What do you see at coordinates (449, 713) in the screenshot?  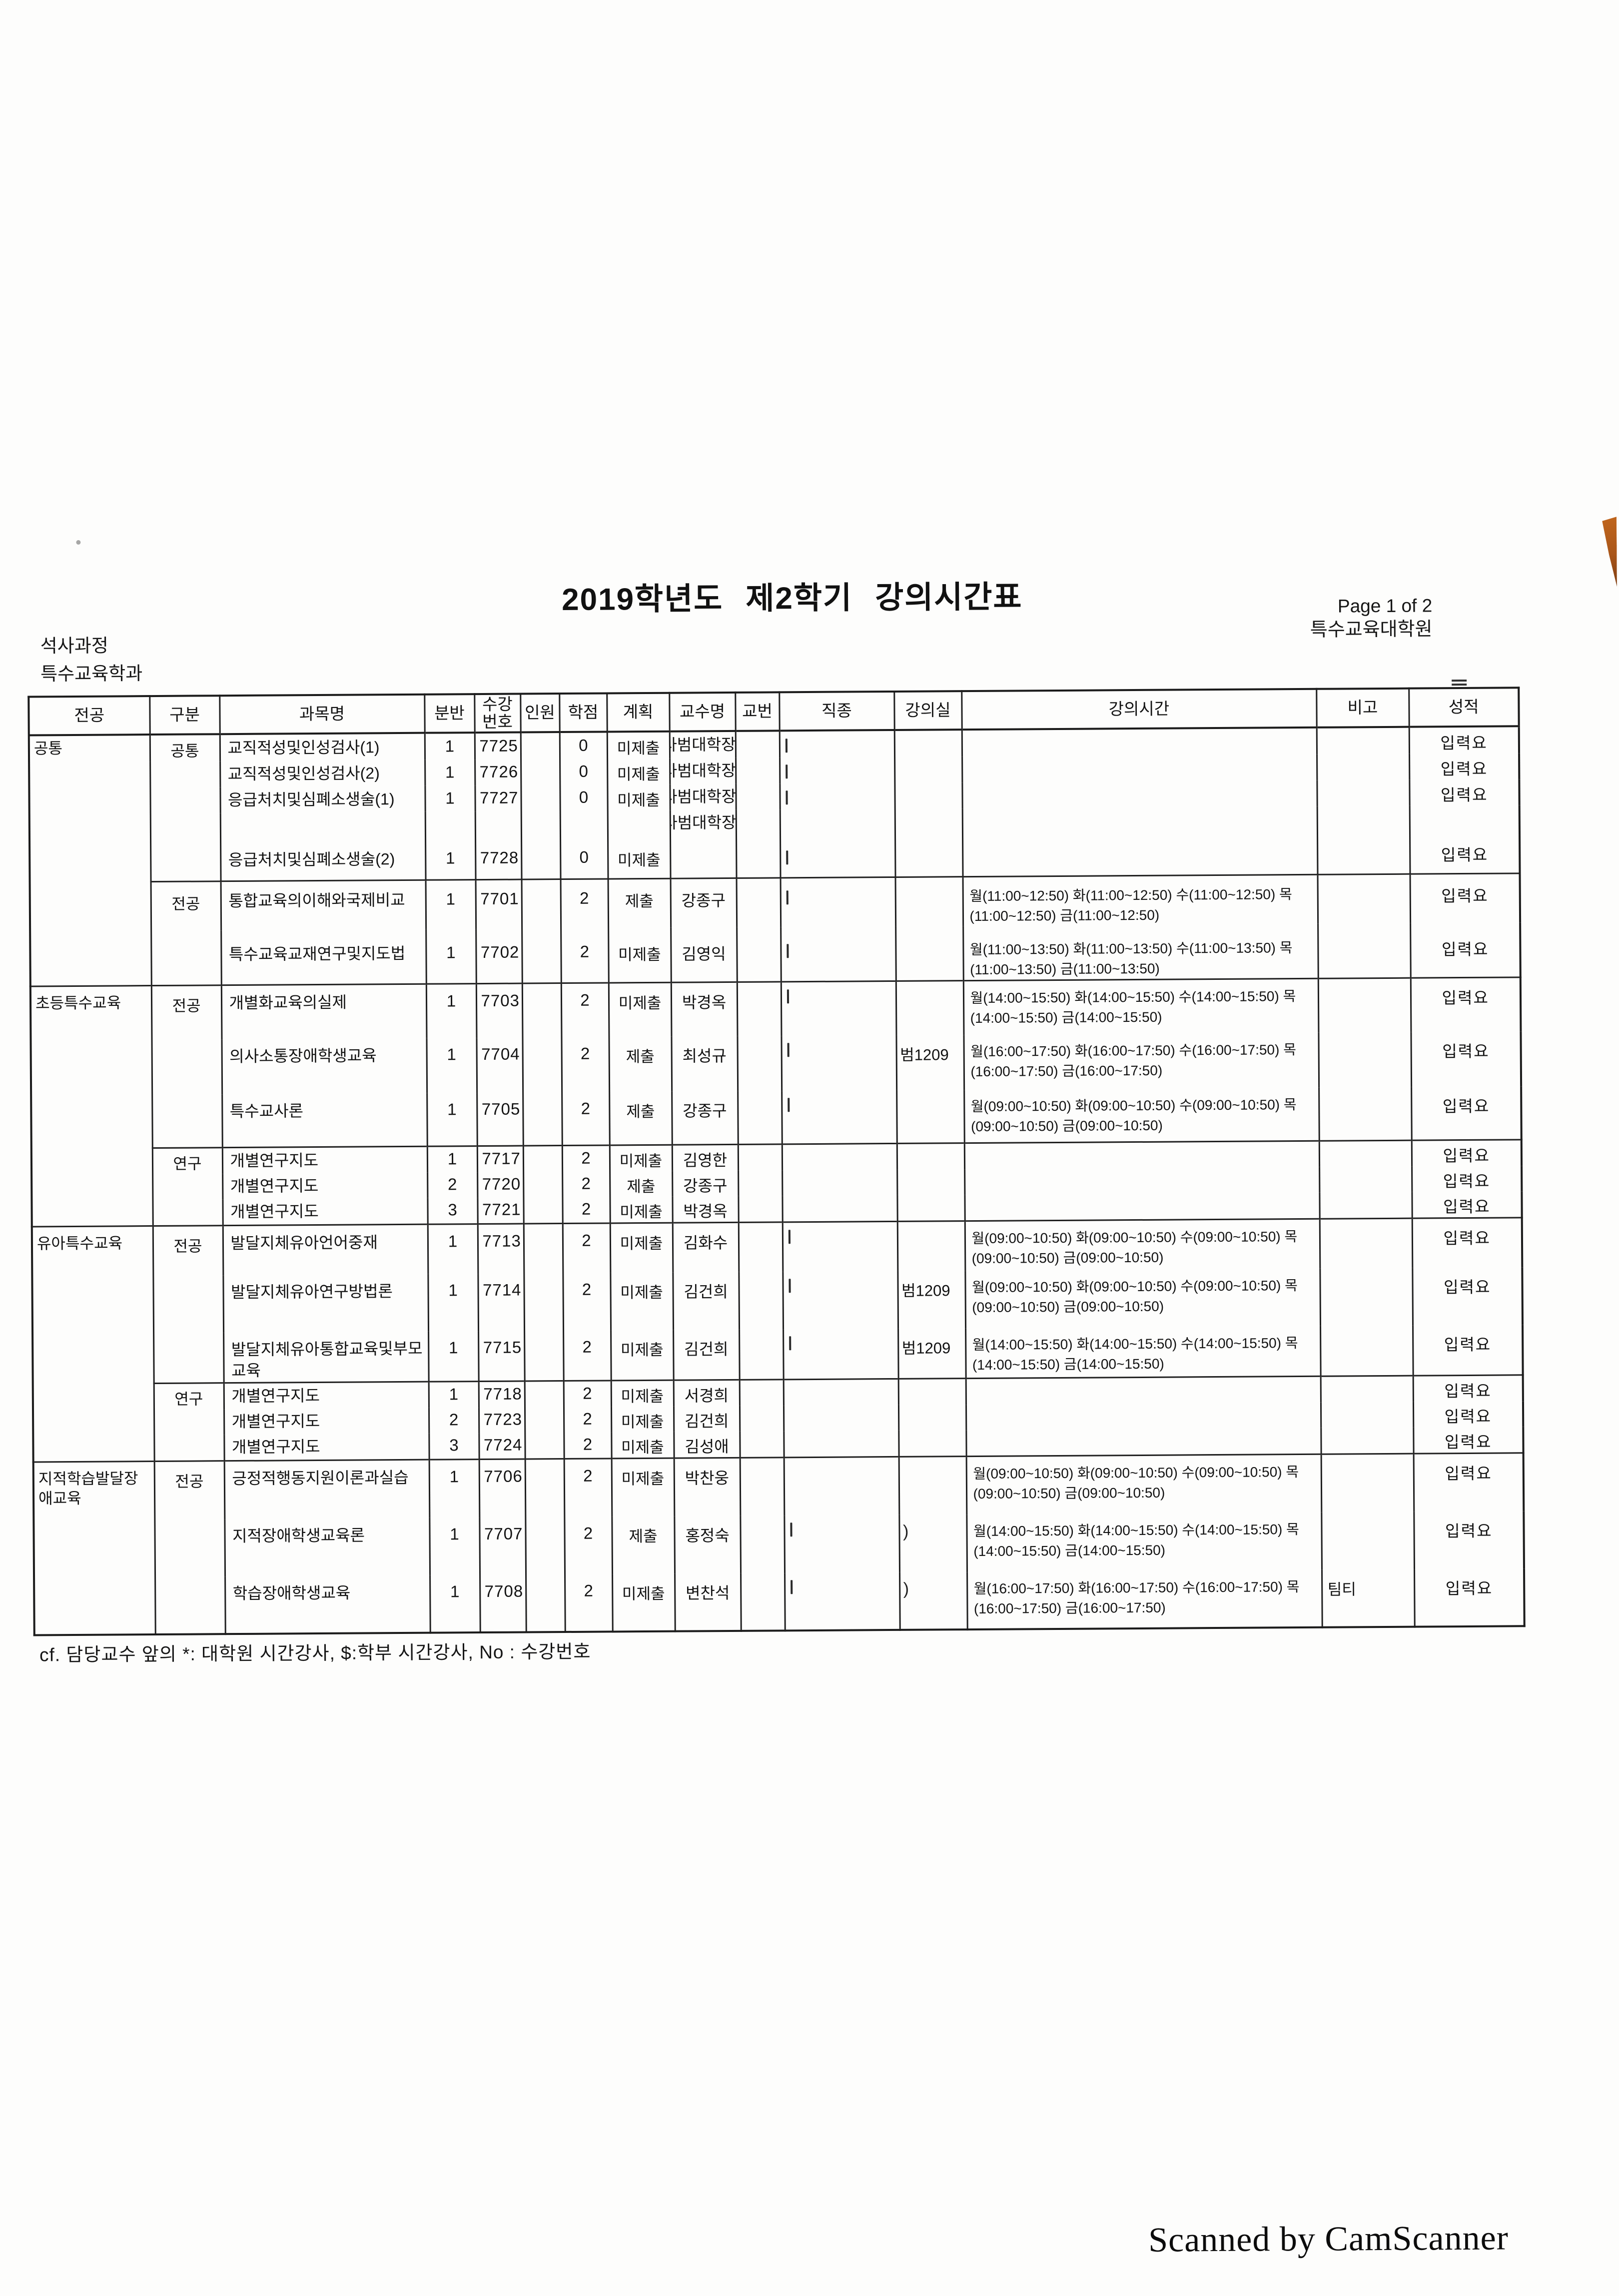 I see `column-header: 분반` at bounding box center [449, 713].